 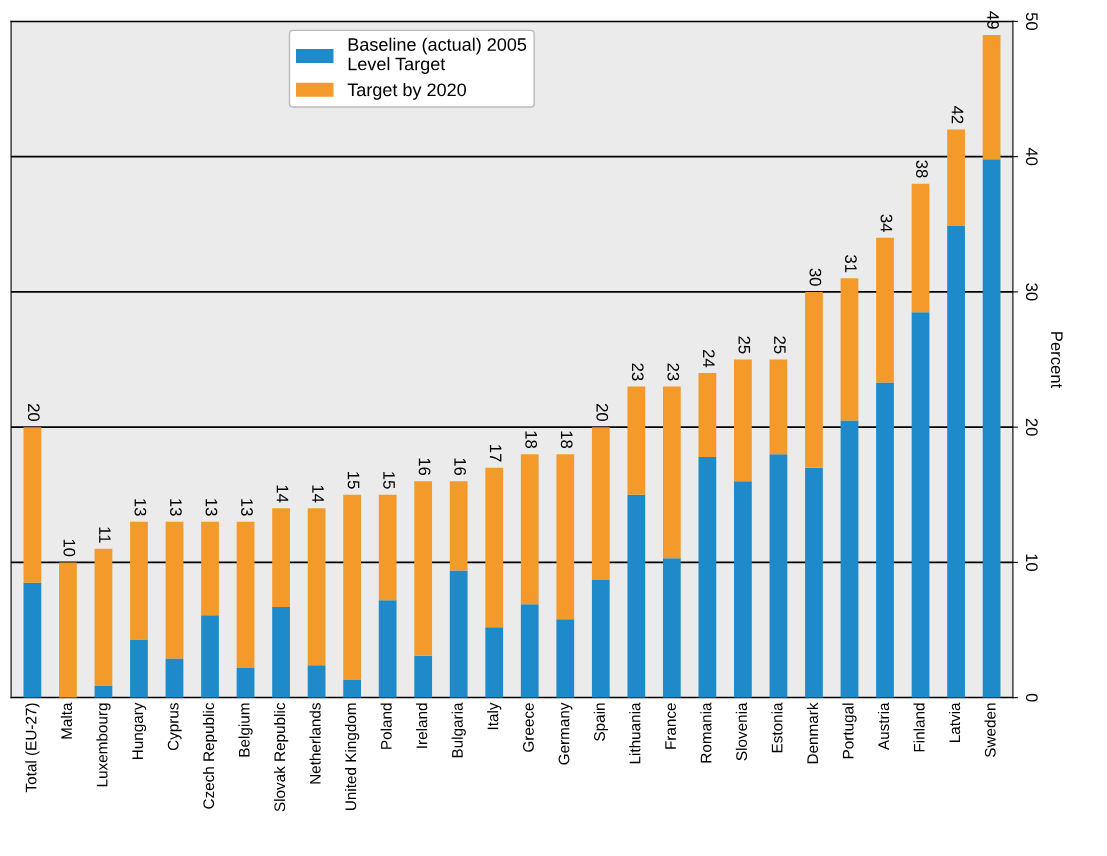 I want to click on x-tick-label: Italy, so click(x=494, y=716).